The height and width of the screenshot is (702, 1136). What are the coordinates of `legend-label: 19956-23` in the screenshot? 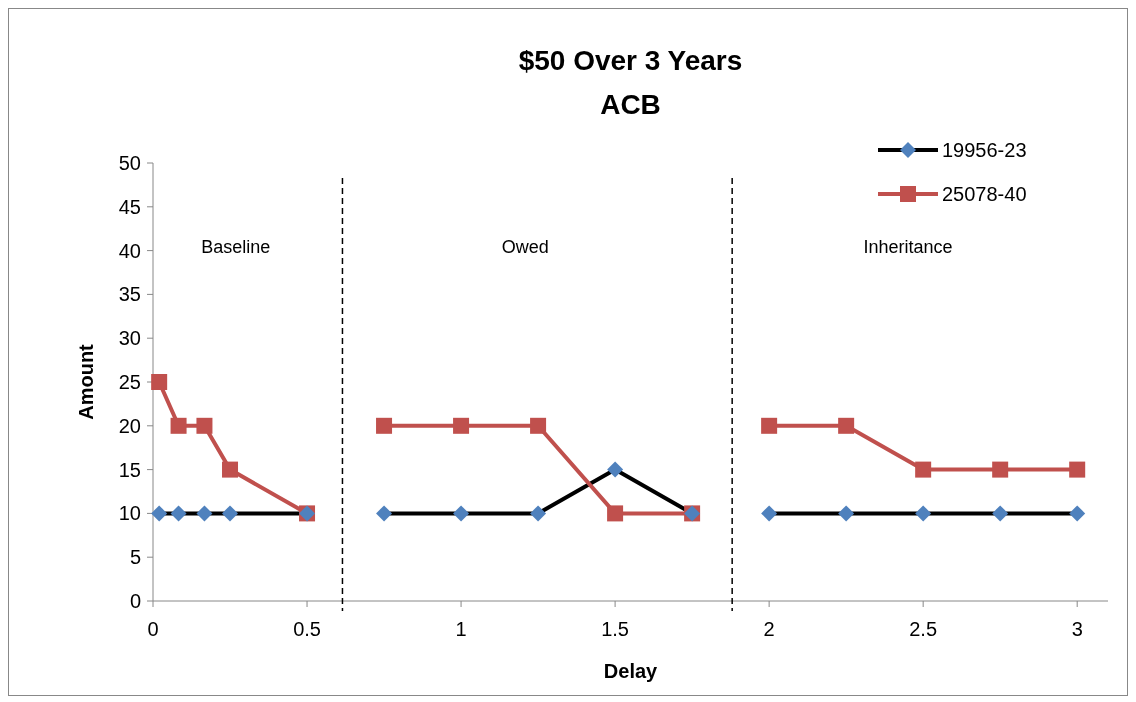 It's located at (984, 150).